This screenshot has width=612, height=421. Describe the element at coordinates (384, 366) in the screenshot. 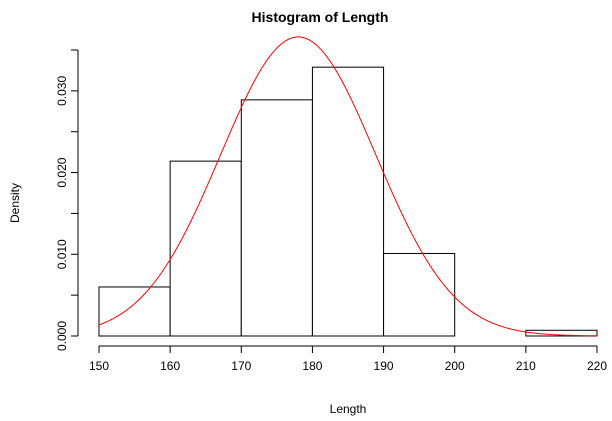

I see `x-tick-label: 190` at that location.